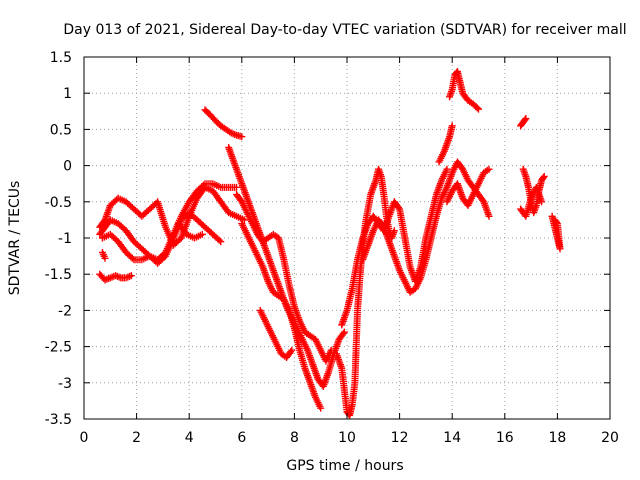 The height and width of the screenshot is (480, 640). I want to click on series-sat-r, so click(523, 122).